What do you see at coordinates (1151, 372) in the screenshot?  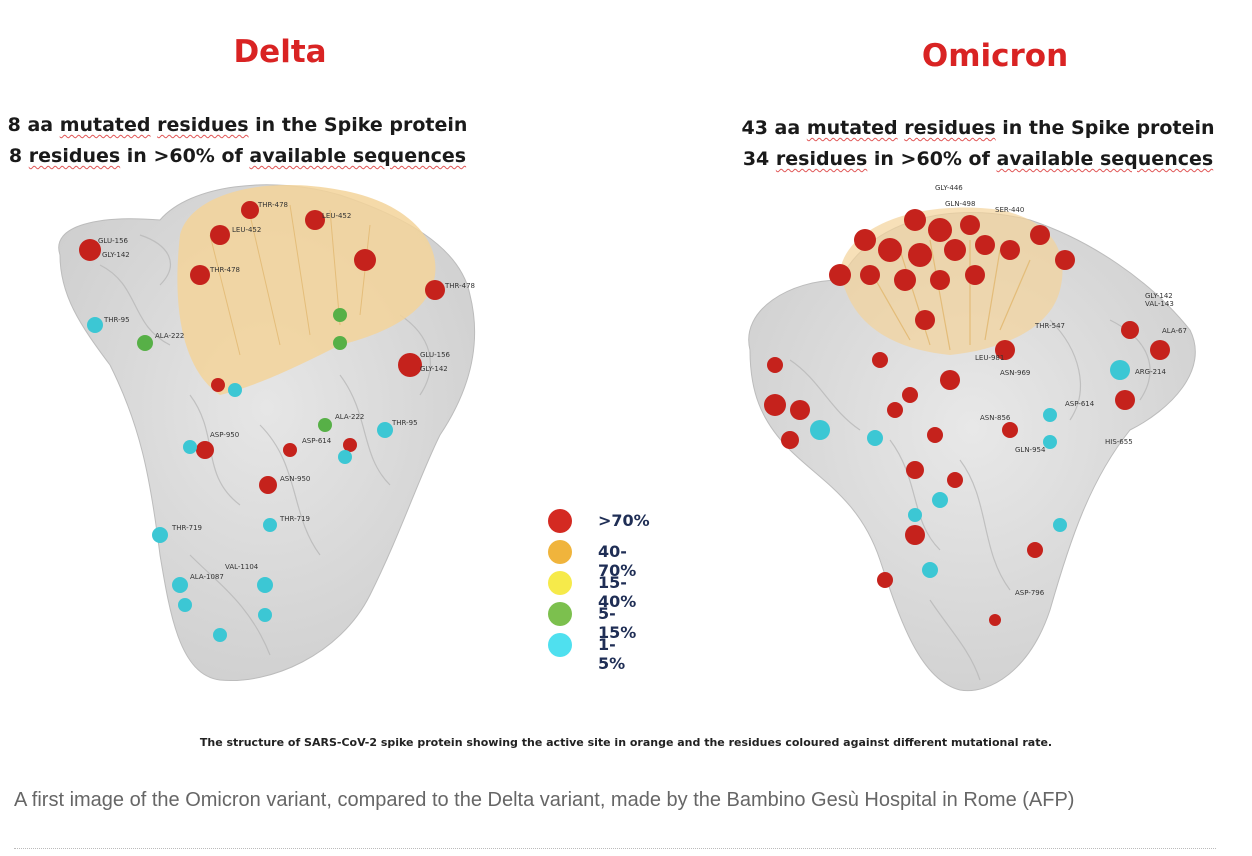 I see `omicron-label-11: ARG-214` at bounding box center [1151, 372].